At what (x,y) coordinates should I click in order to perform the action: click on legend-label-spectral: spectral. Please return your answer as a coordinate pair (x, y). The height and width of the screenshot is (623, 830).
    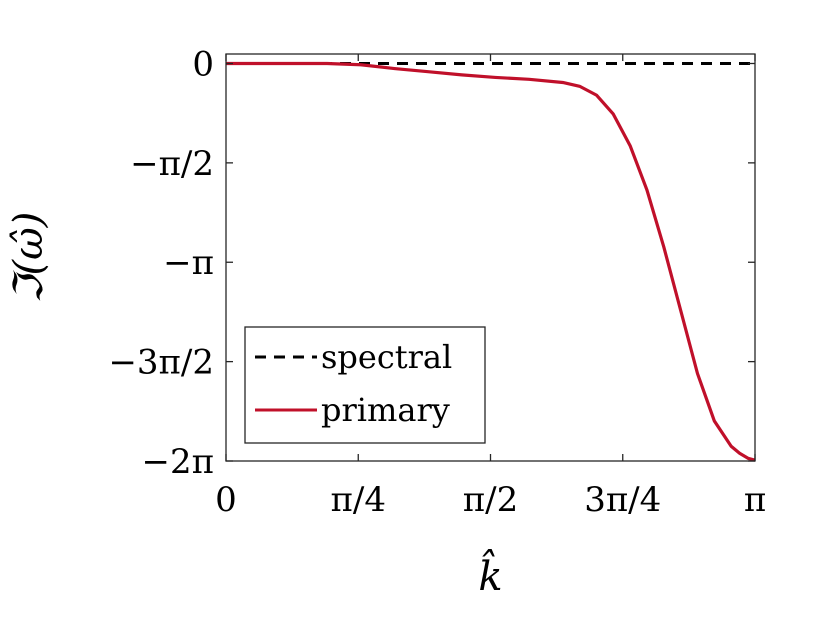
    Looking at the image, I should click on (386, 357).